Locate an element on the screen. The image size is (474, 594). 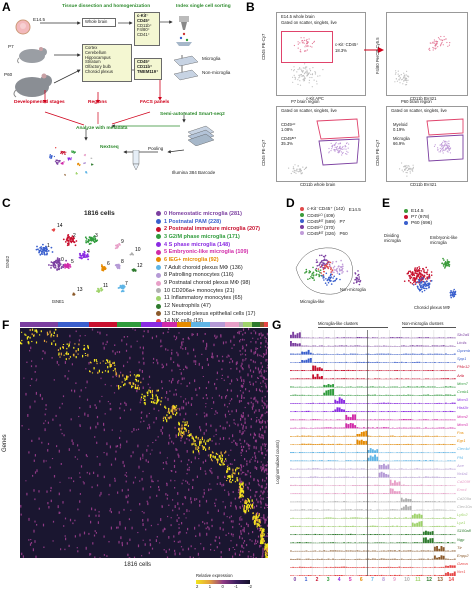
age-e145: E14.5 is located at coordinates (39, 19).